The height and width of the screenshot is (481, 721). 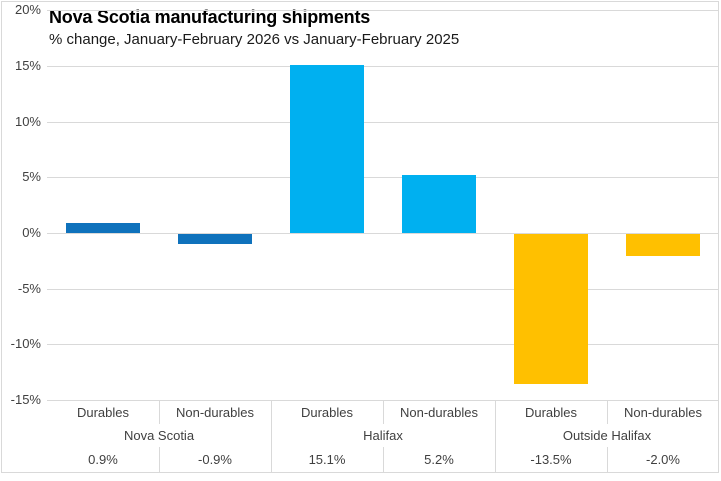 I want to click on group-label: Nova Scotia, so click(x=159, y=435).